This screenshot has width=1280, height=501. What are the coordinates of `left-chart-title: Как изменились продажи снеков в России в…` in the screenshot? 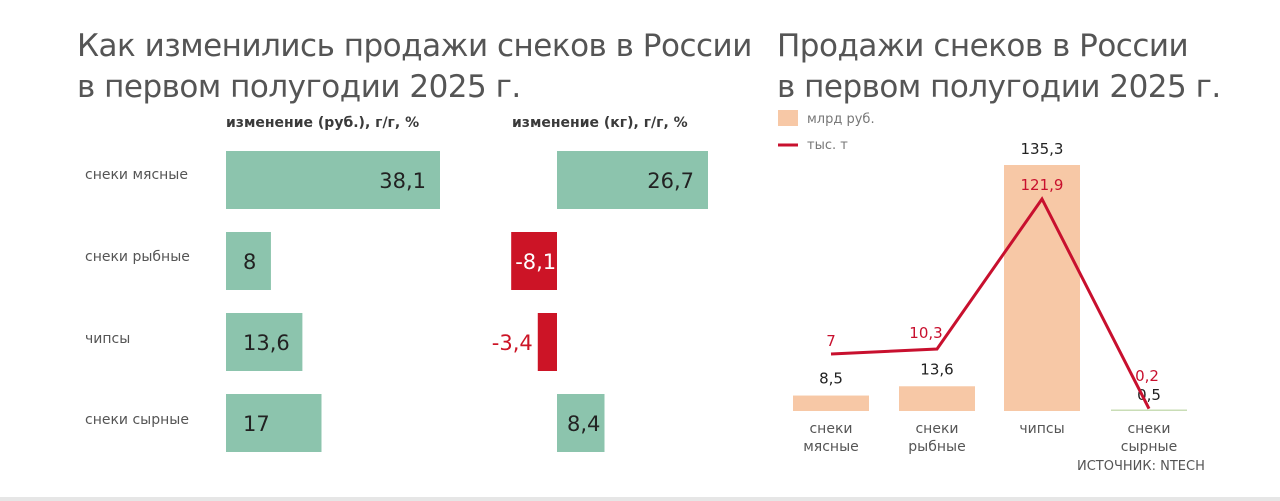 It's located at (414, 67).